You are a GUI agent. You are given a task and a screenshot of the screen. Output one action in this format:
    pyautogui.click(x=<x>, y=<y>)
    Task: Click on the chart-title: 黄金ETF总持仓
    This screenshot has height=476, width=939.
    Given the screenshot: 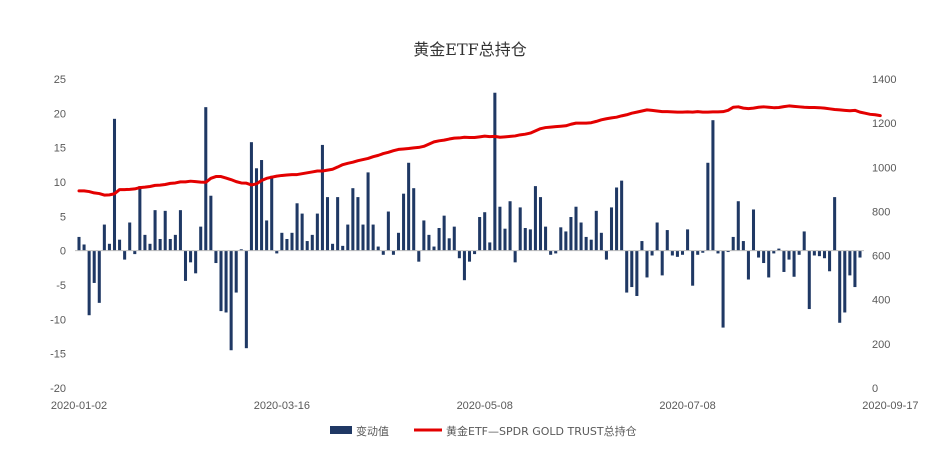 What is the action you would take?
    pyautogui.click(x=469, y=49)
    